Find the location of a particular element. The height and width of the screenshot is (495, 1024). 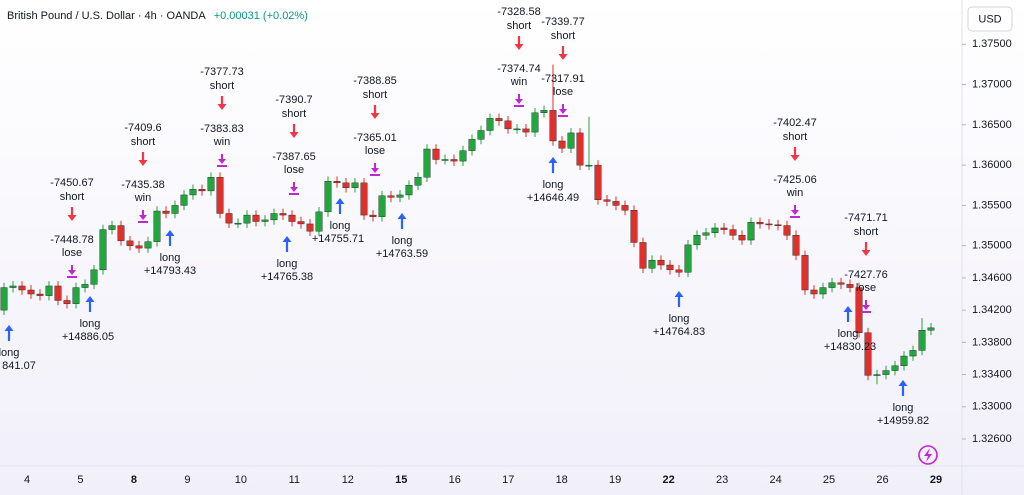

long-signal: long+14755.71 is located at coordinates (338, 221).